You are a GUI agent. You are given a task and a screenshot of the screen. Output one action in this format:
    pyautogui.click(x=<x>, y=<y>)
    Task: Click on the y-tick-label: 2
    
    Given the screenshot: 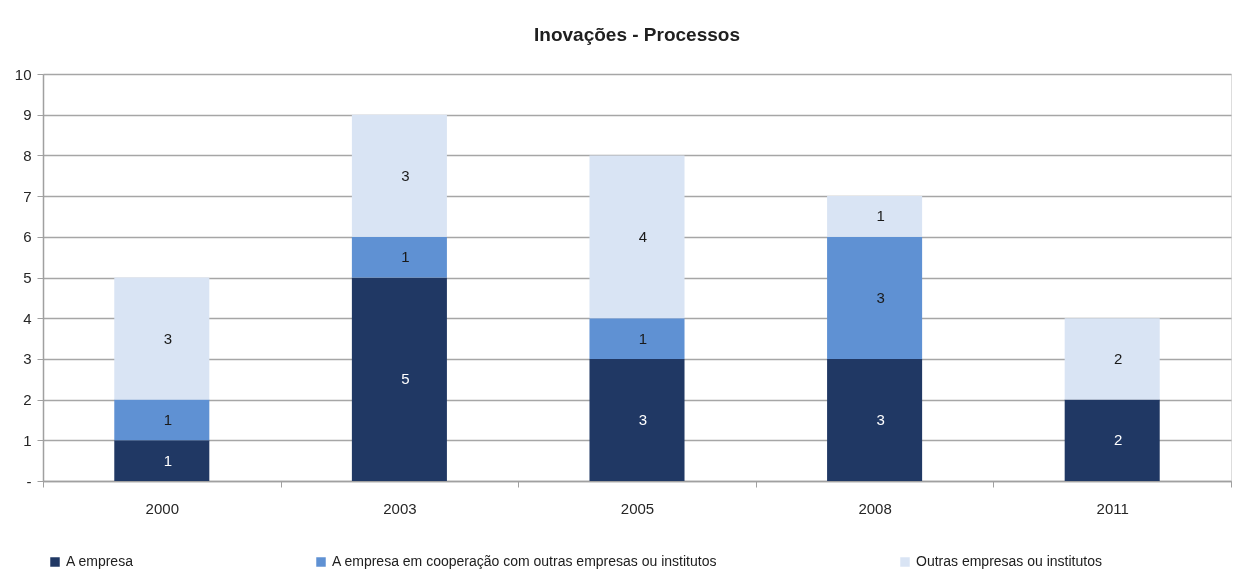 What is the action you would take?
    pyautogui.click(x=27, y=400)
    